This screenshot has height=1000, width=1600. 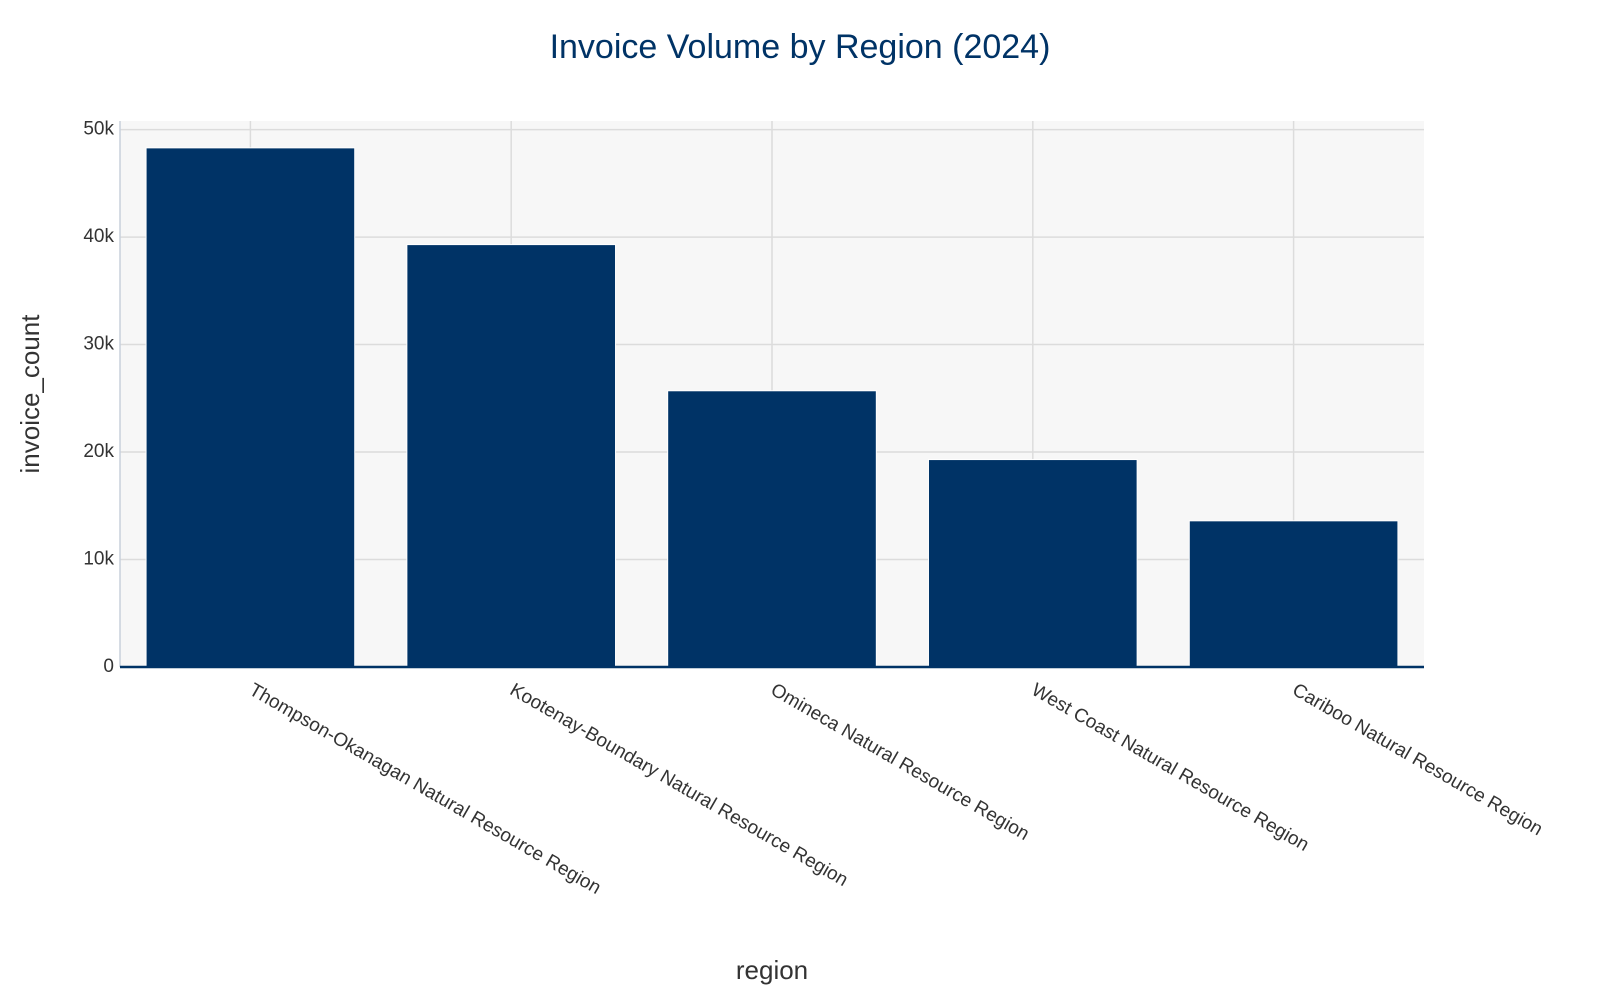 I want to click on y-tick-label: 0, so click(x=108, y=666).